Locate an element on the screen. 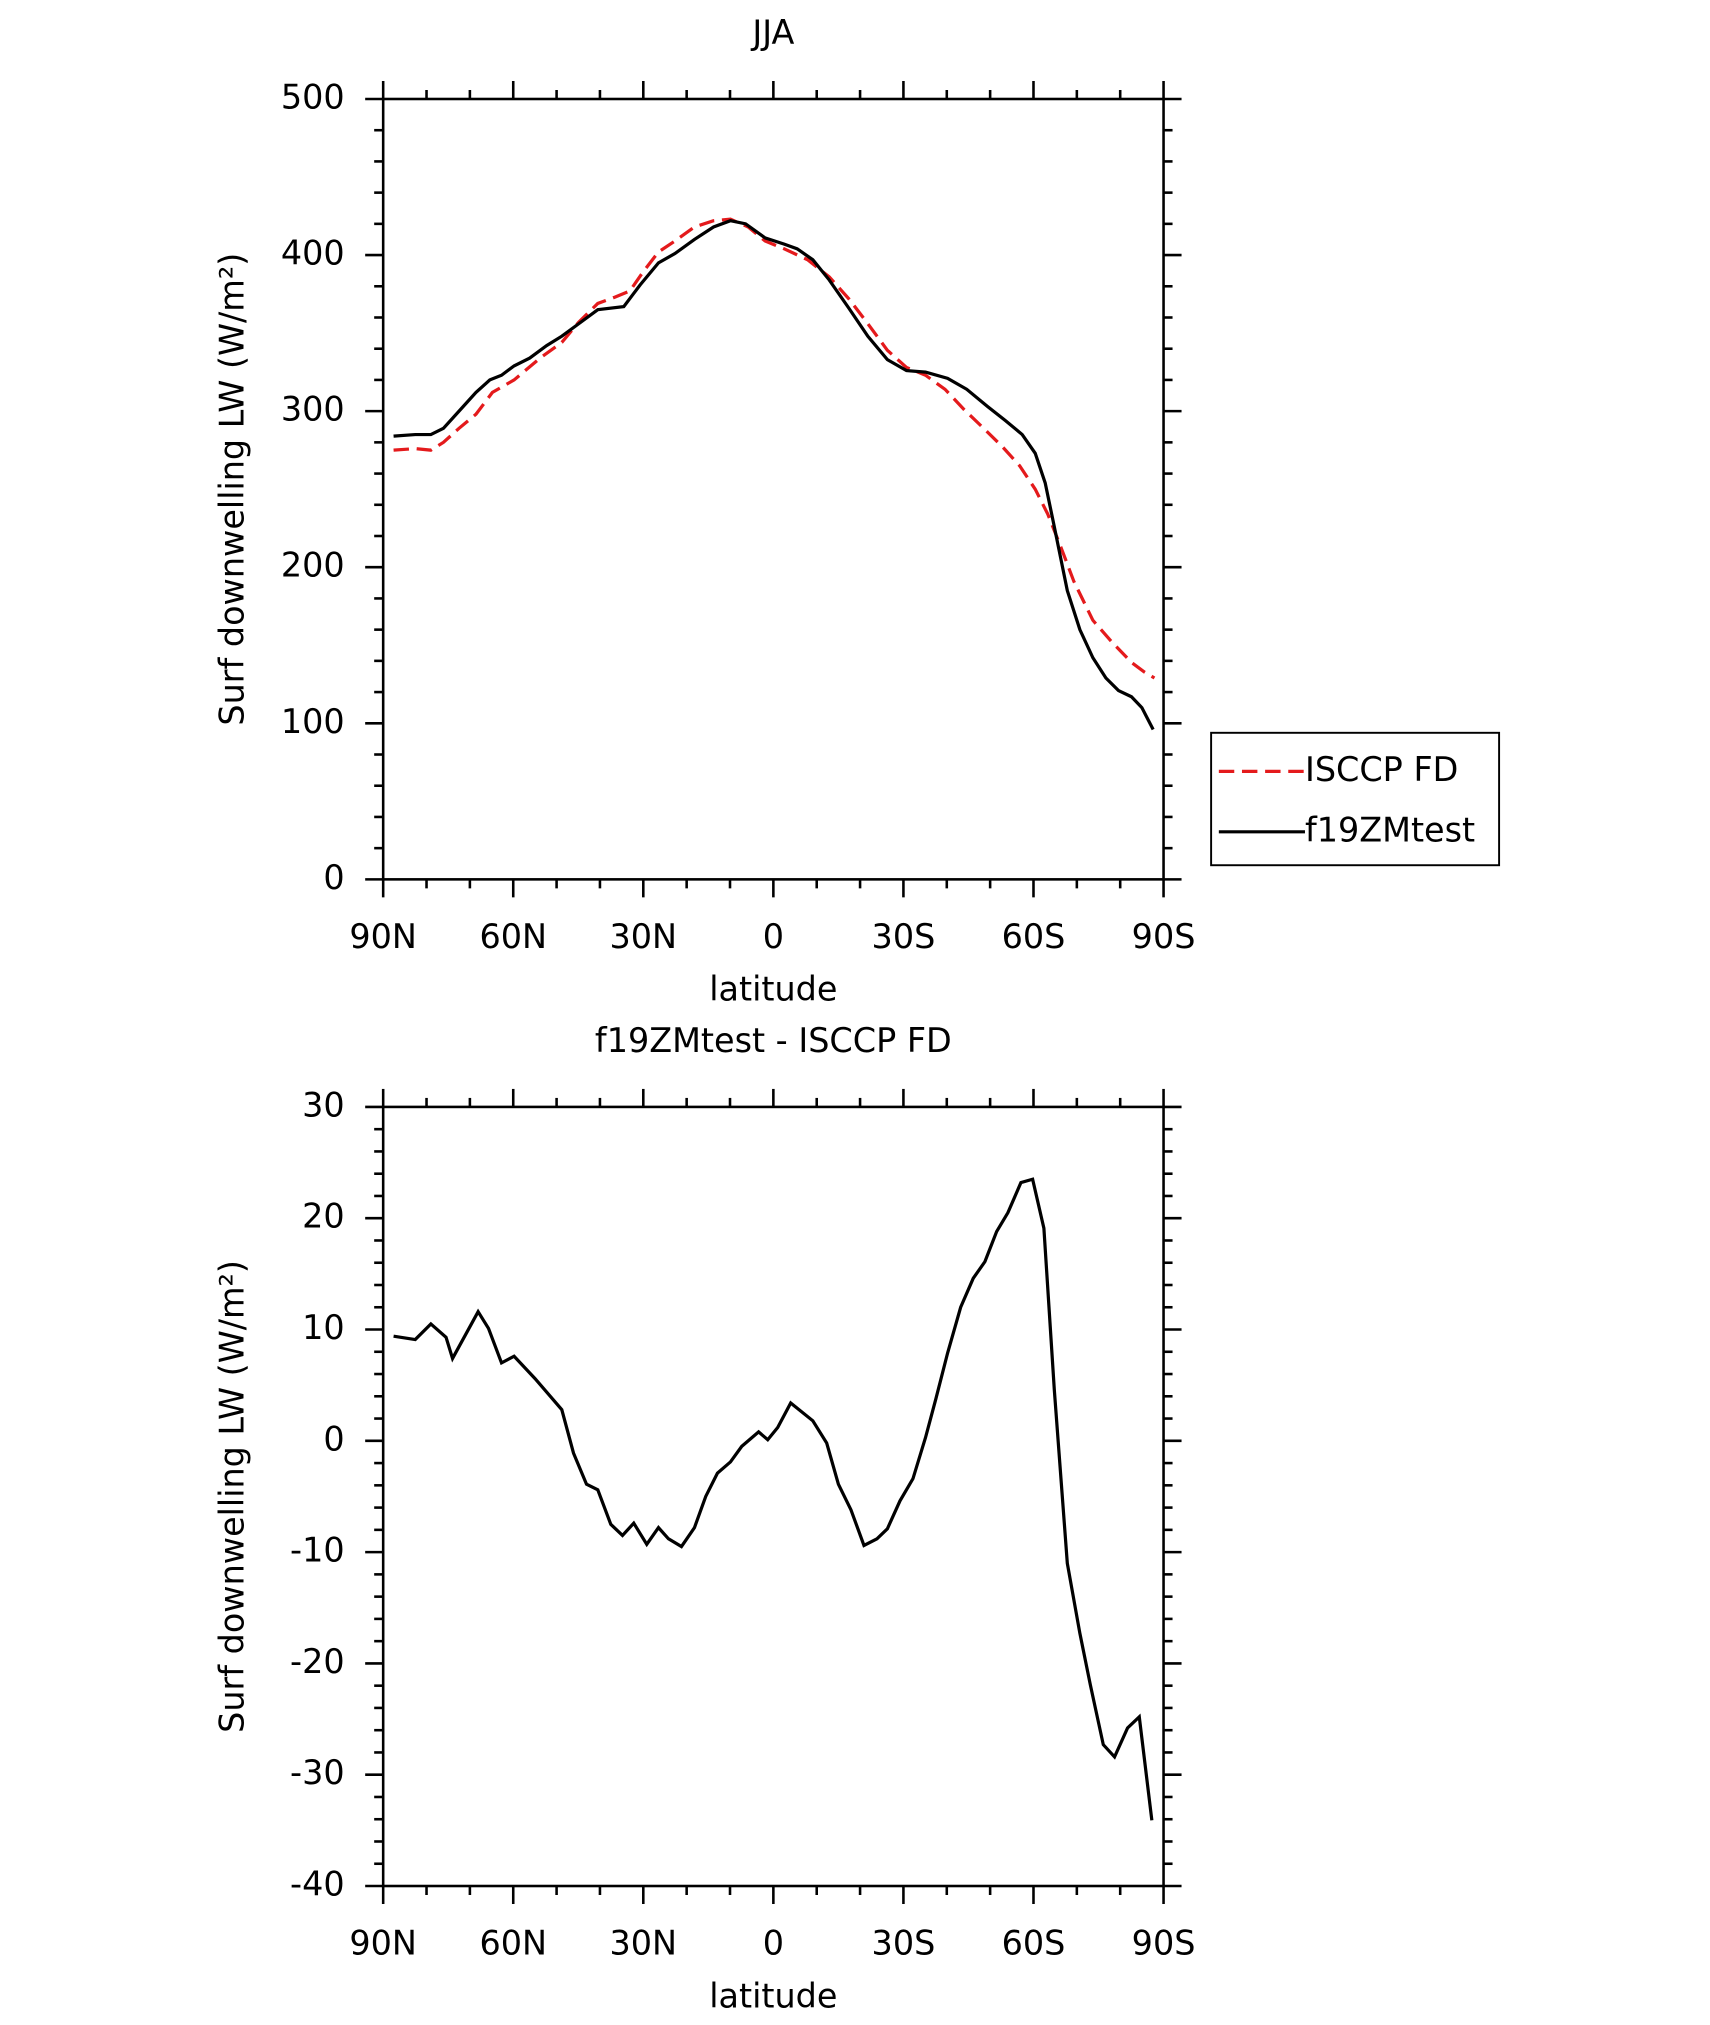  y-tick-label: 200 is located at coordinates (313, 565).